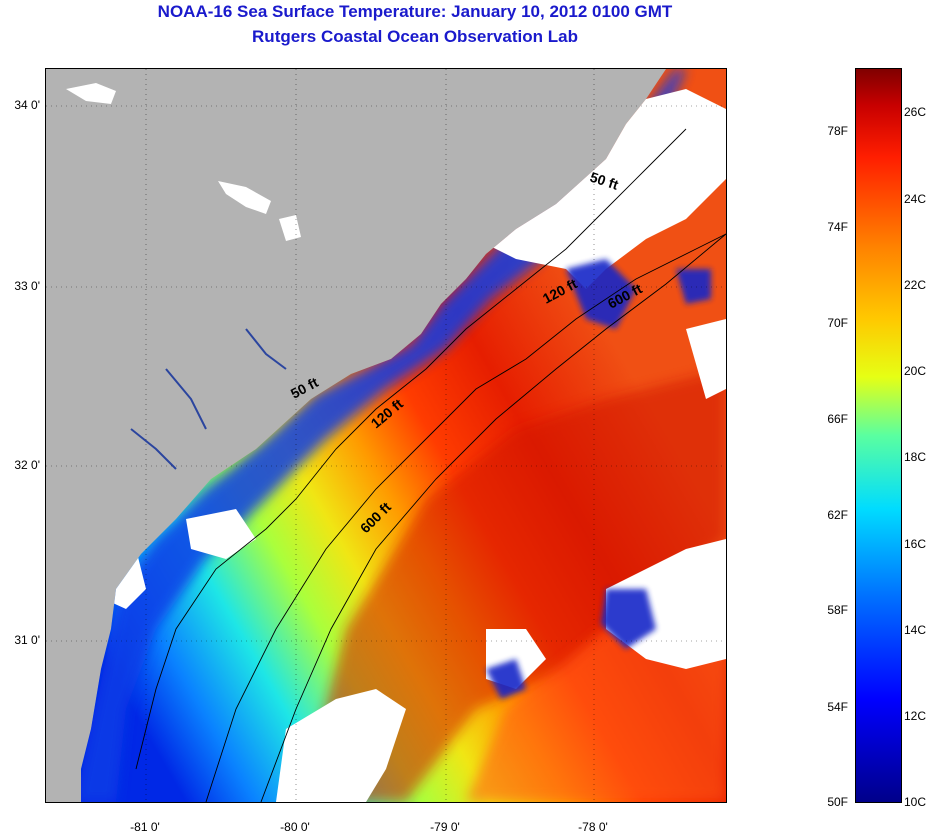 This screenshot has height=834, width=936. I want to click on colorbar-celsius-label: 18C, so click(915, 457).